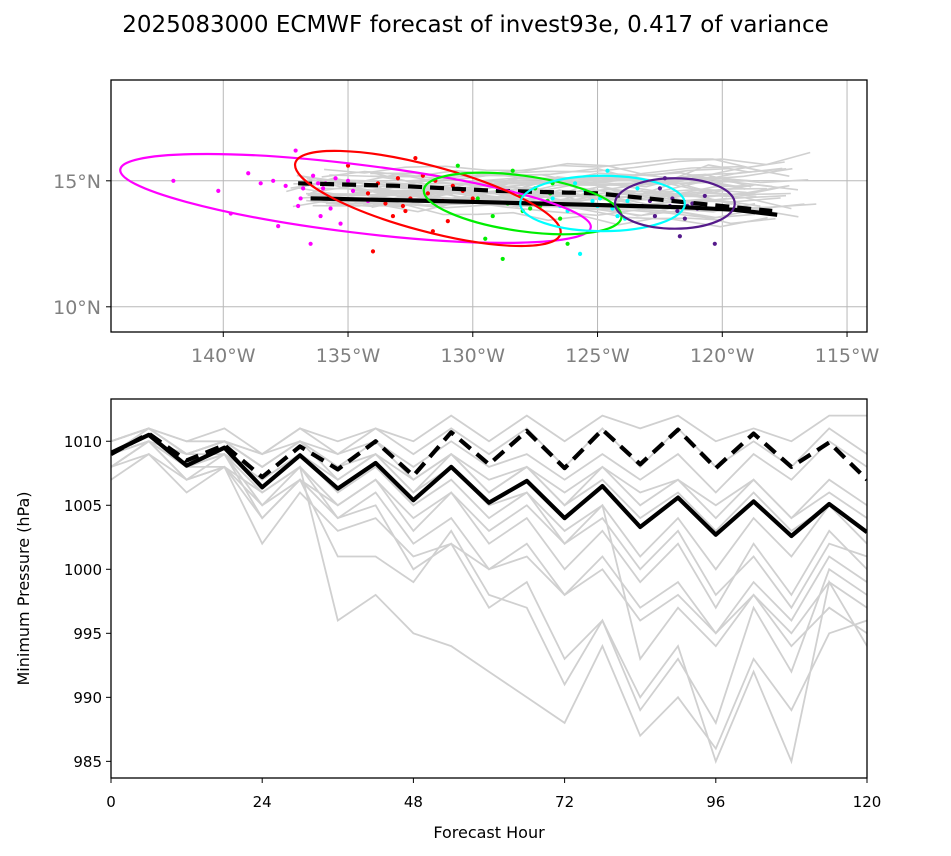 This screenshot has height=856, width=951. Describe the element at coordinates (564, 802) in the screenshot. I see `pressure-x-tick-label: 72` at that location.